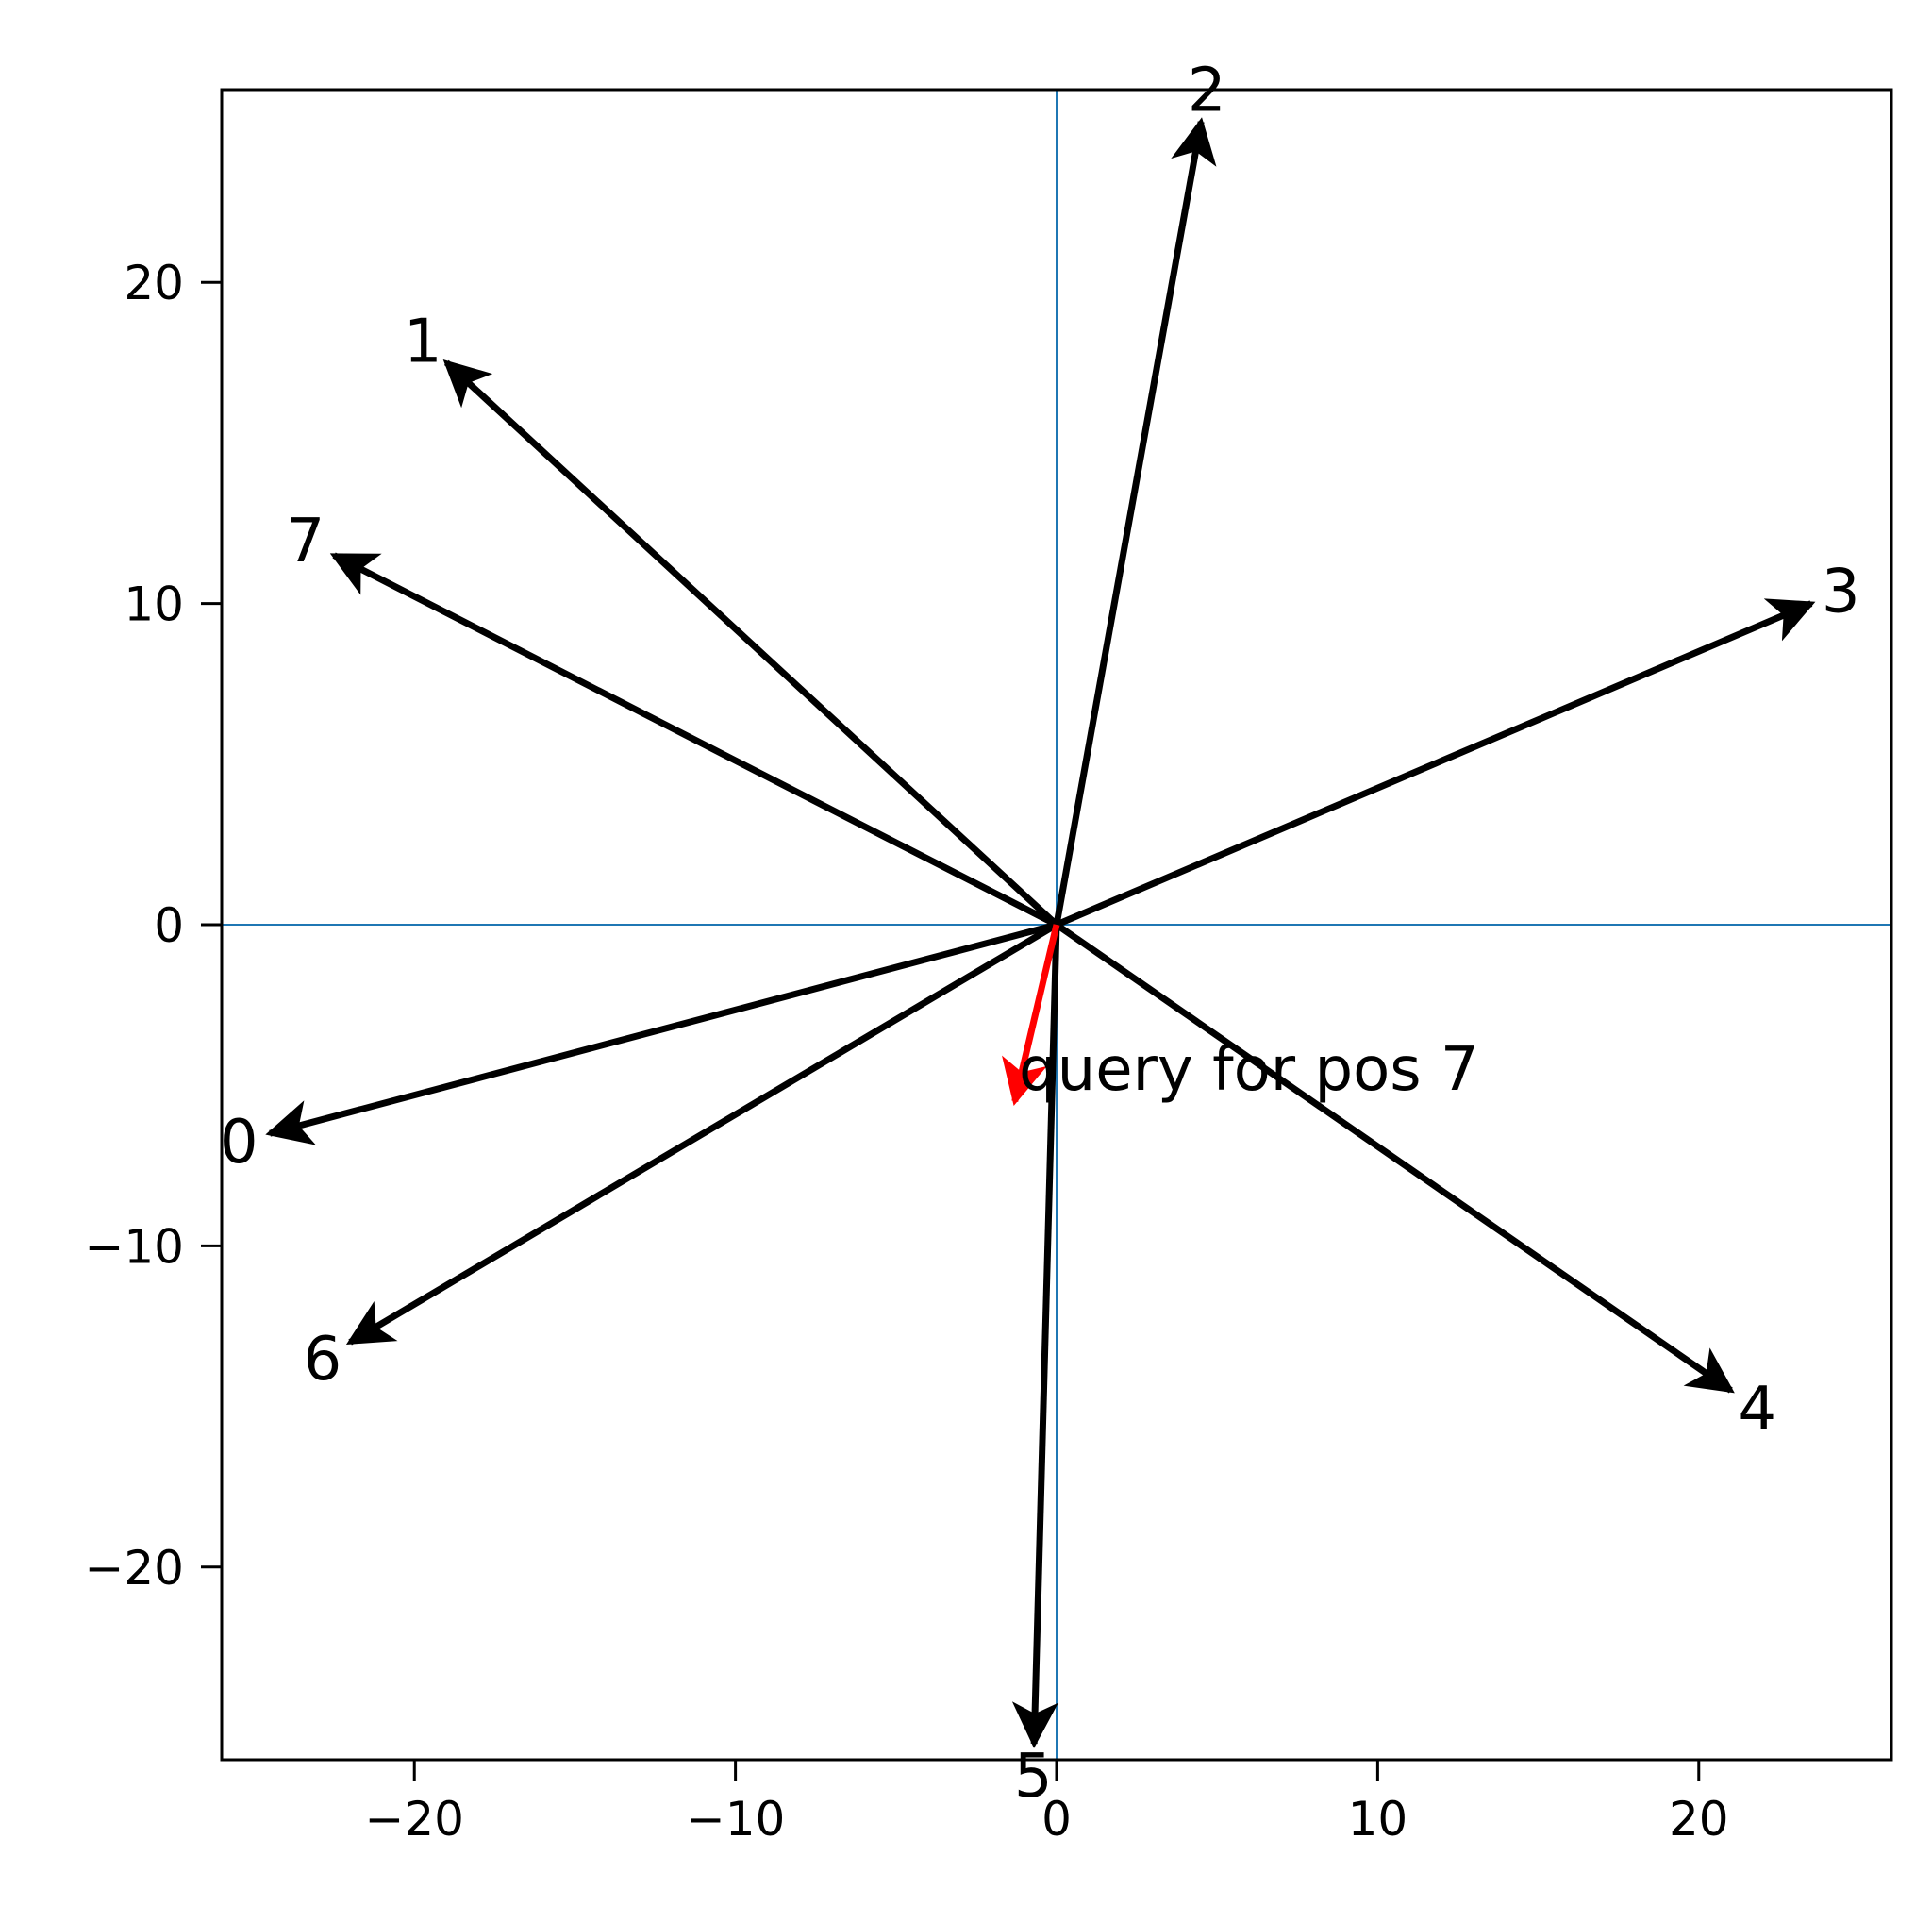  I want to click on y-tick-label: 20, so click(154, 283).